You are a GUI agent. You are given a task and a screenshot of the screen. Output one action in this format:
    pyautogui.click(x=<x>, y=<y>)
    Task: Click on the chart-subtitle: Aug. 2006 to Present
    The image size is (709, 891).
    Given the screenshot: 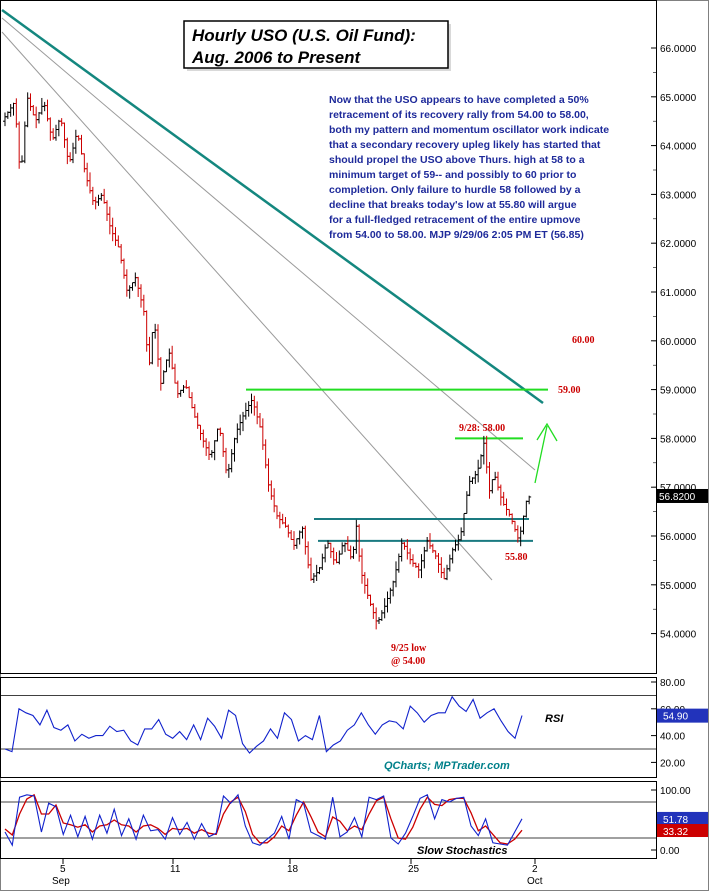 What is the action you would take?
    pyautogui.click(x=276, y=57)
    